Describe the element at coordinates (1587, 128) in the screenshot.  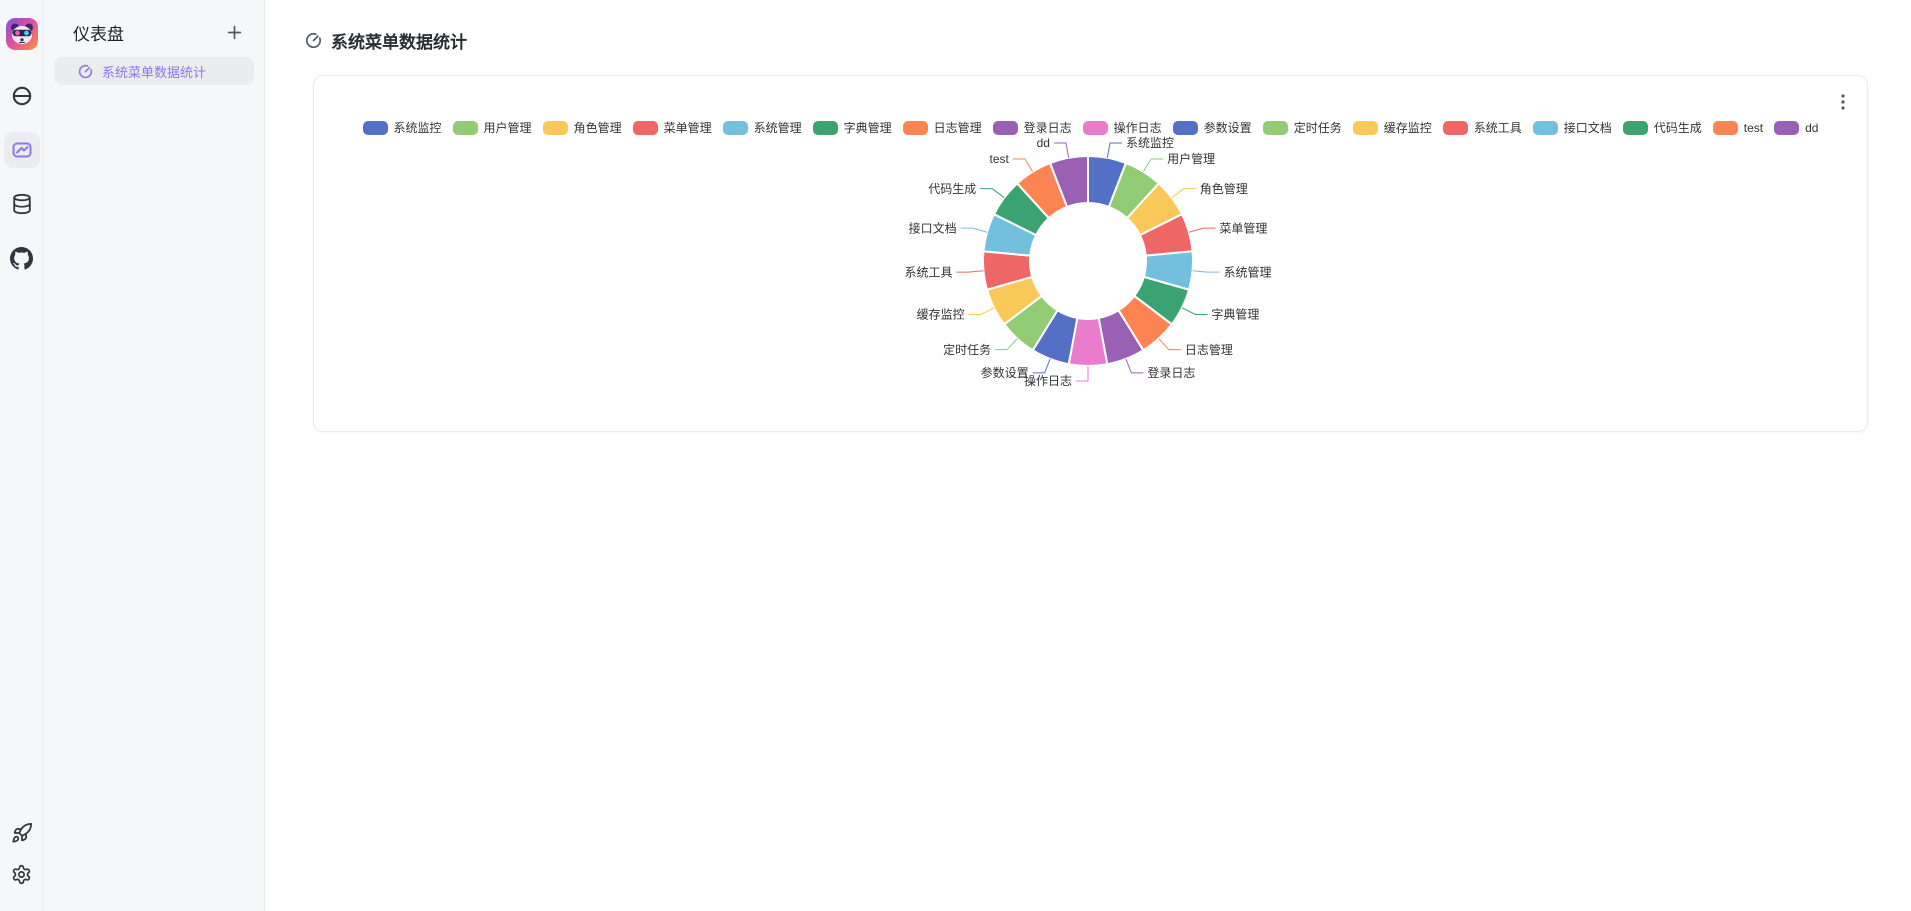
I see `legend-label: 接口文档` at that location.